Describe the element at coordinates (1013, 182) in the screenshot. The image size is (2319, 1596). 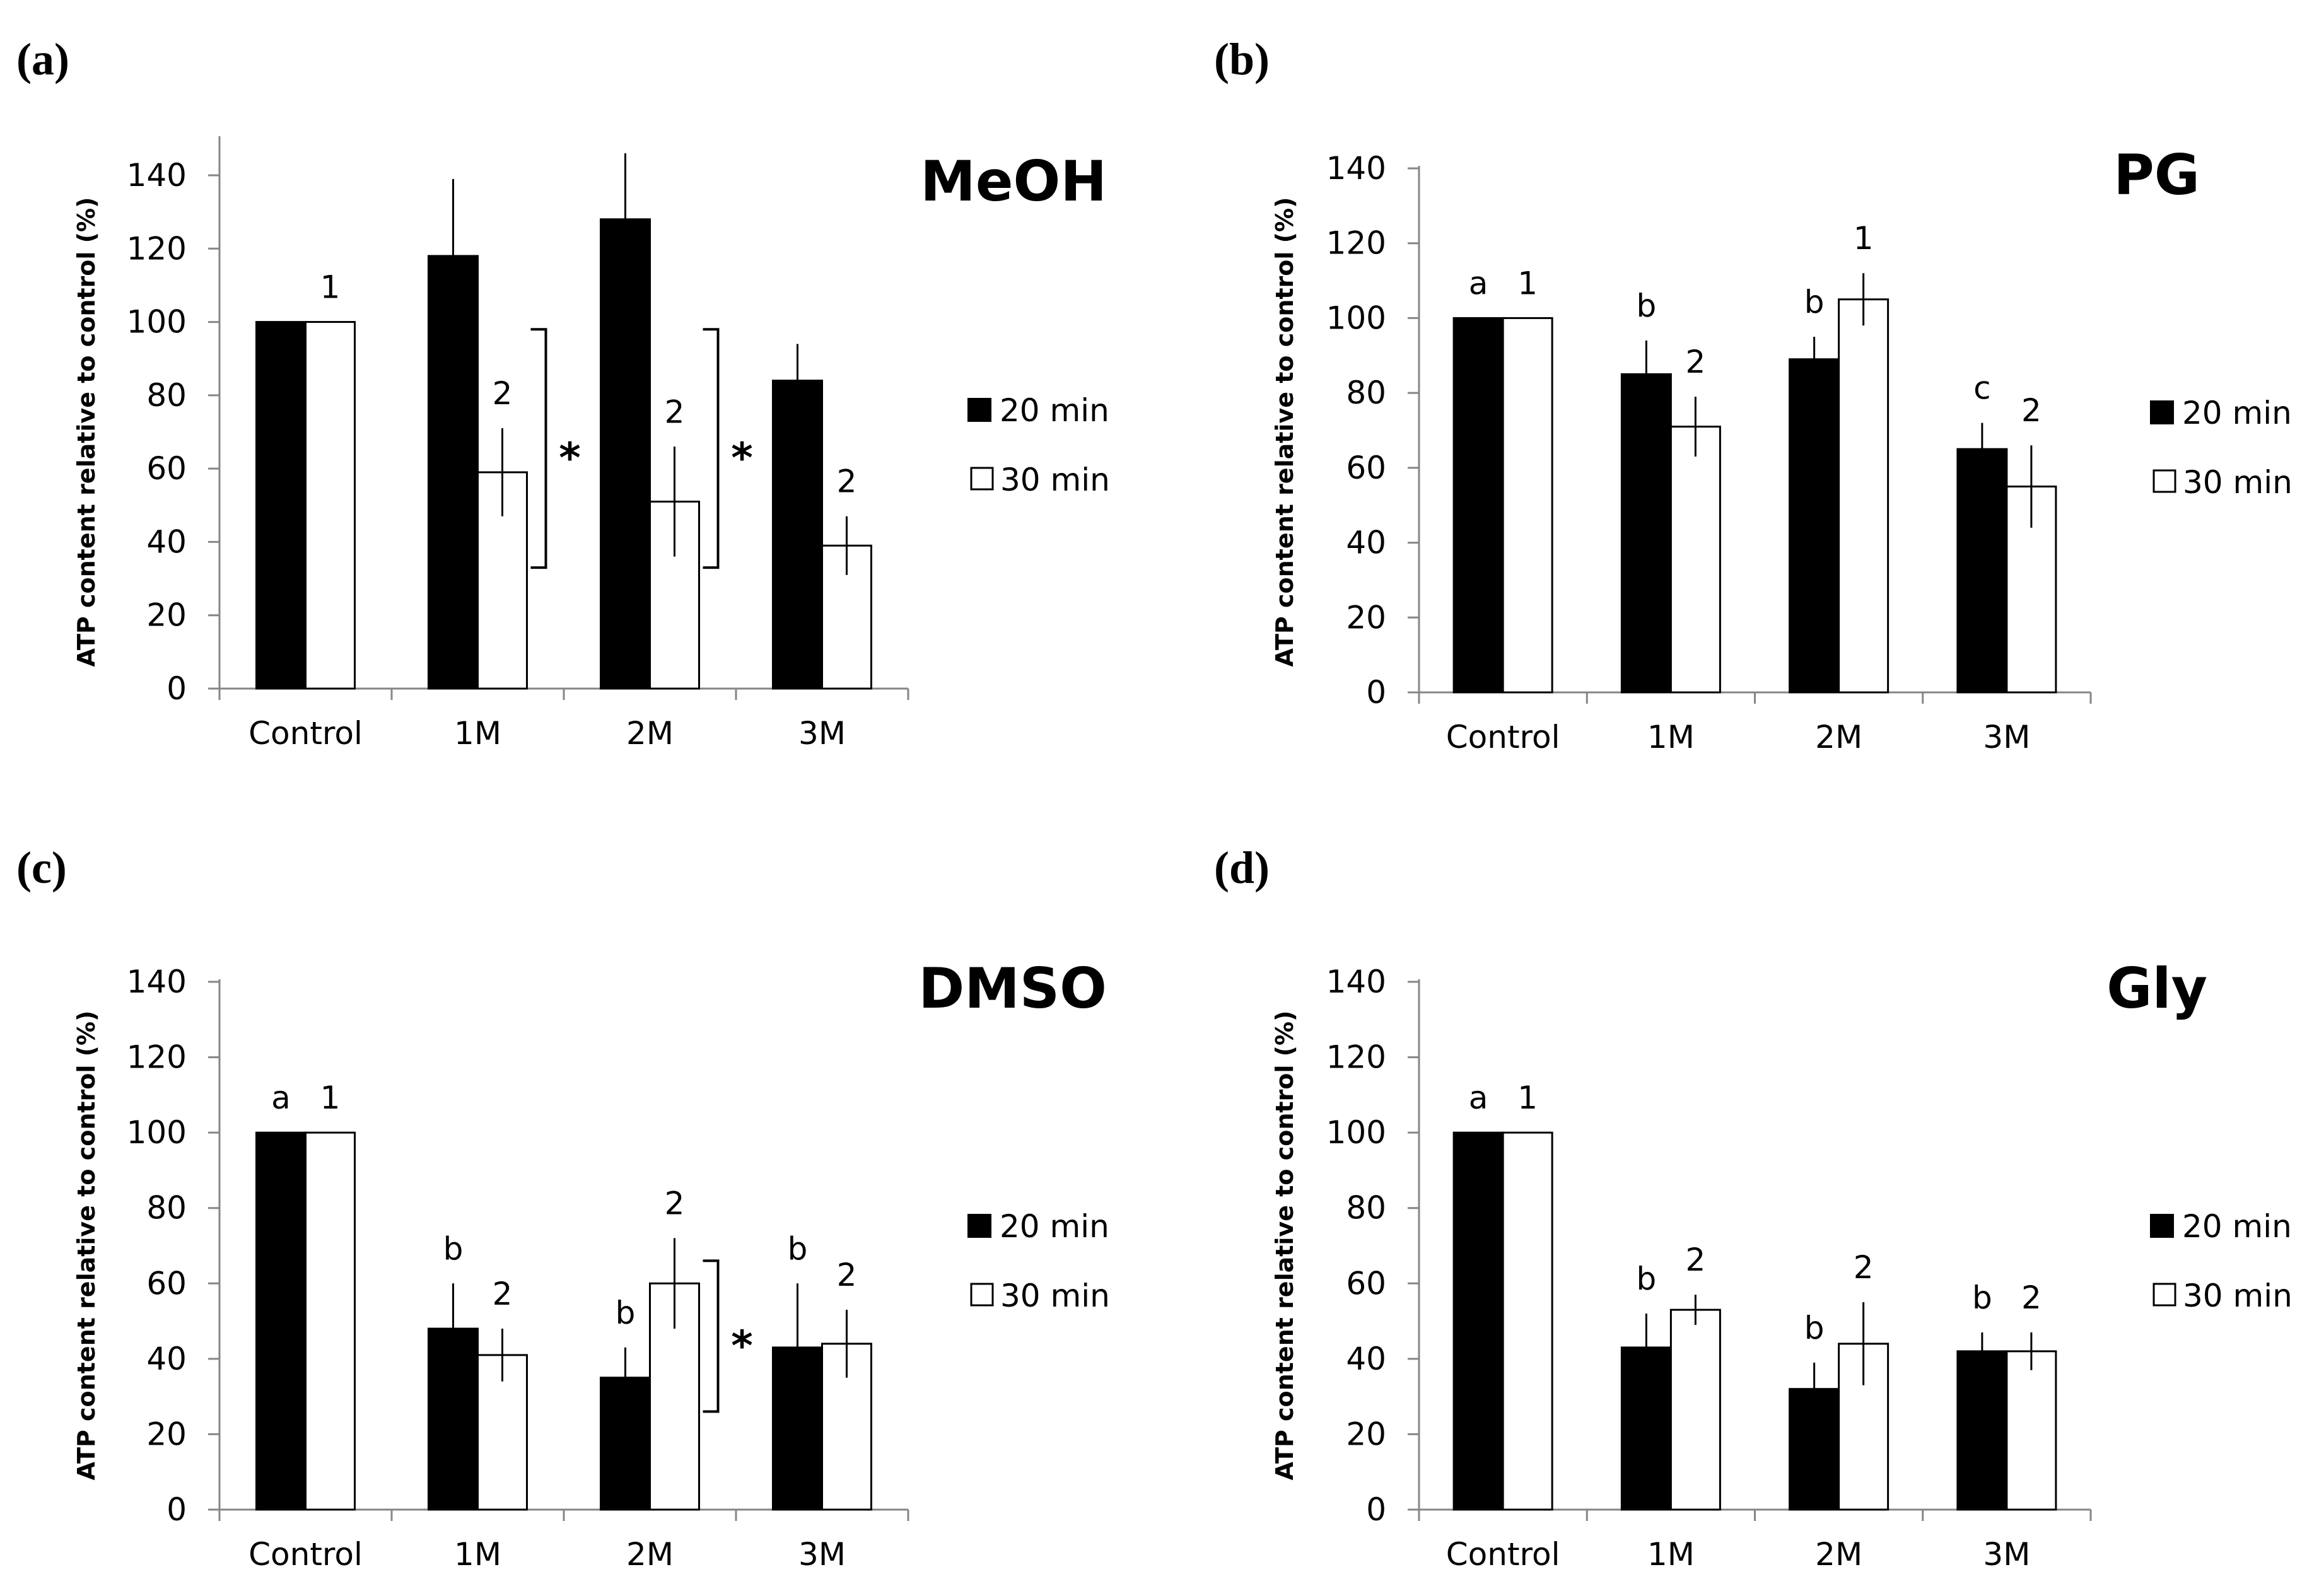
I see `chart-title: MeOH` at that location.